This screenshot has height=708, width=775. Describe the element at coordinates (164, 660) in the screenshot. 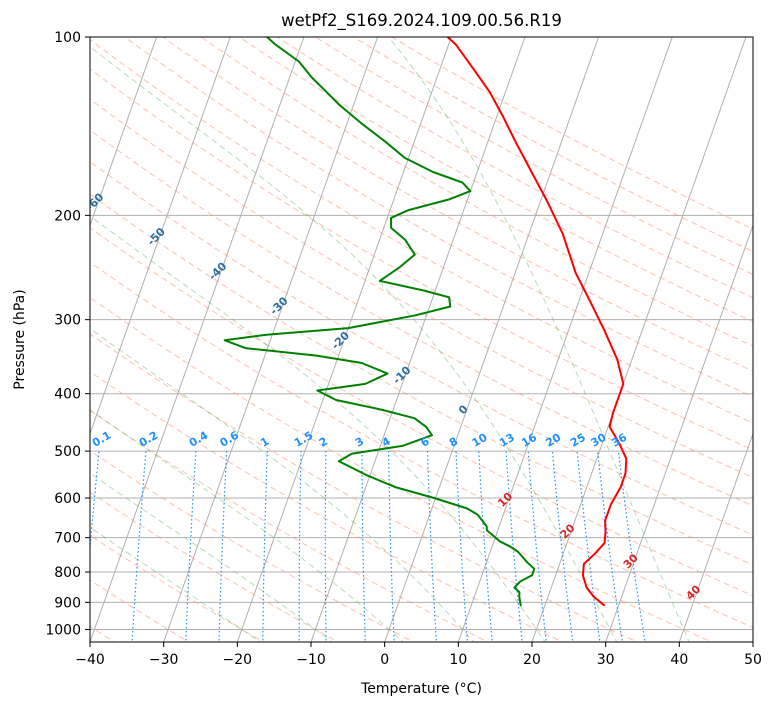

I see `x-tick-label: −30` at that location.